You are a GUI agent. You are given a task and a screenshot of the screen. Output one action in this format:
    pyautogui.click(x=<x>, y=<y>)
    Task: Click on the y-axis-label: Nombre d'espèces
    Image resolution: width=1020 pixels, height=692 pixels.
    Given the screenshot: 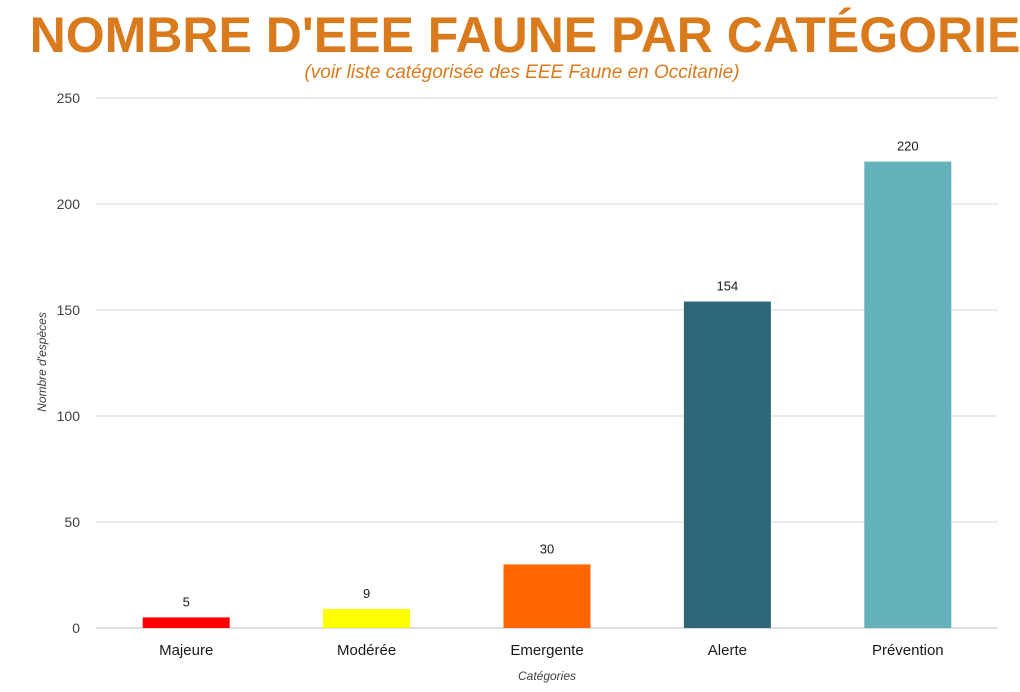 What is the action you would take?
    pyautogui.click(x=42, y=362)
    